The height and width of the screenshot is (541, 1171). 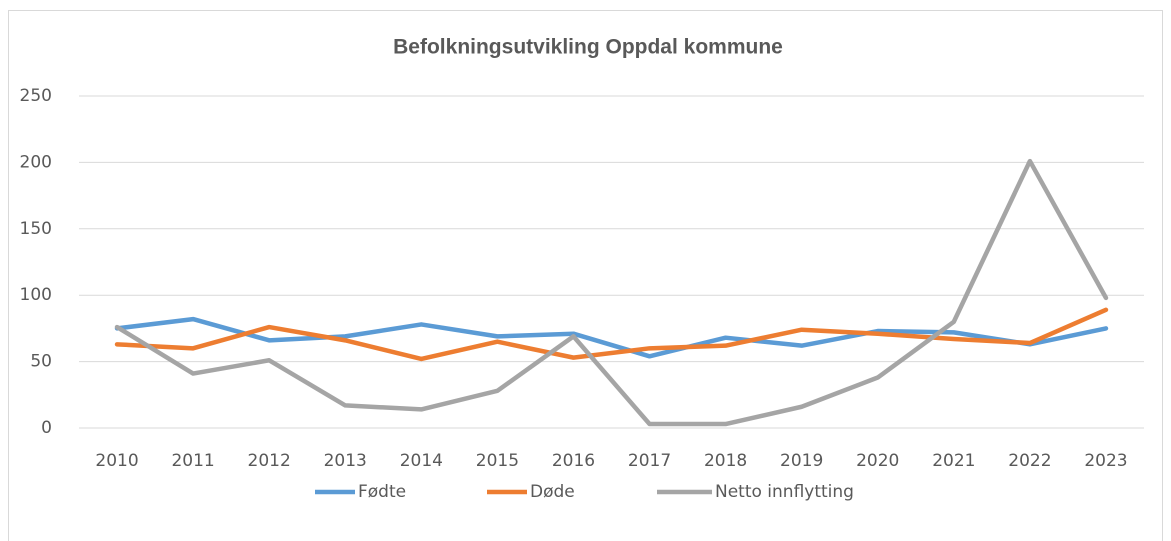 I want to click on x-tick-label: 2010, so click(x=116, y=461).